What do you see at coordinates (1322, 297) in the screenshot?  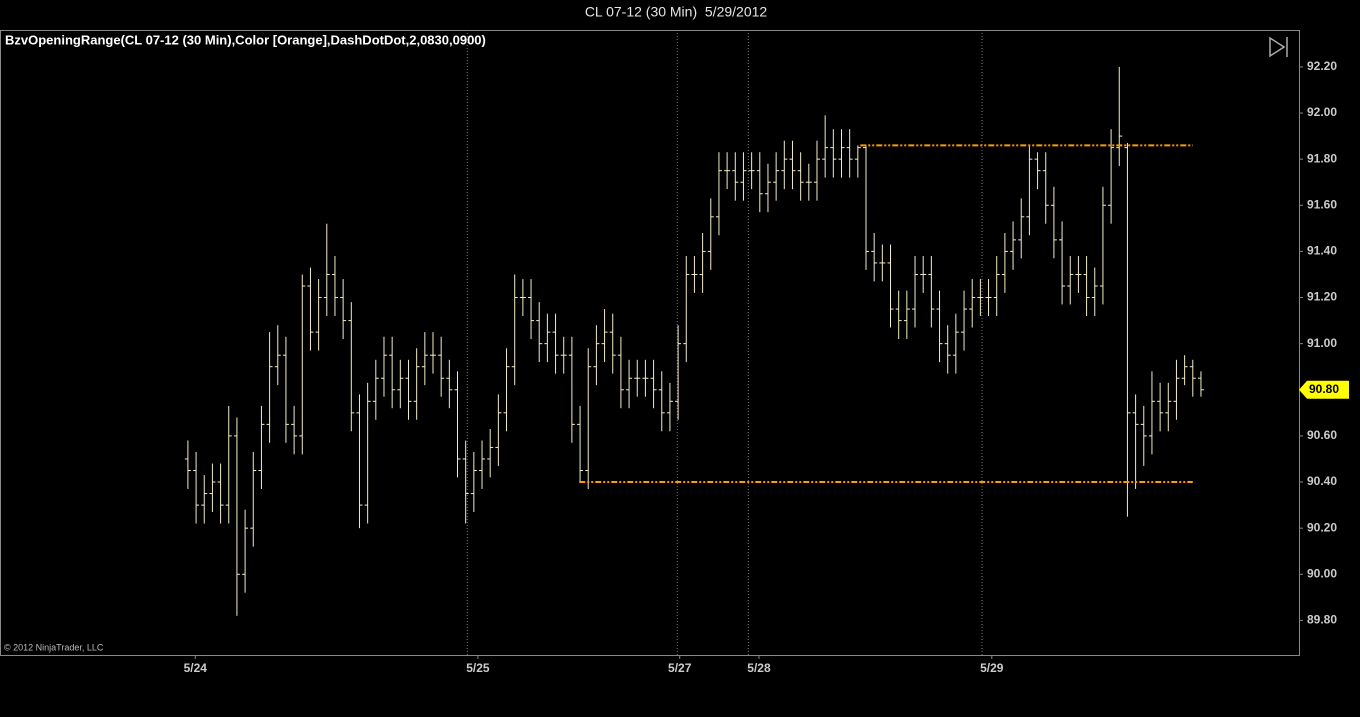 I see `y-tick-label: 91.20` at bounding box center [1322, 297].